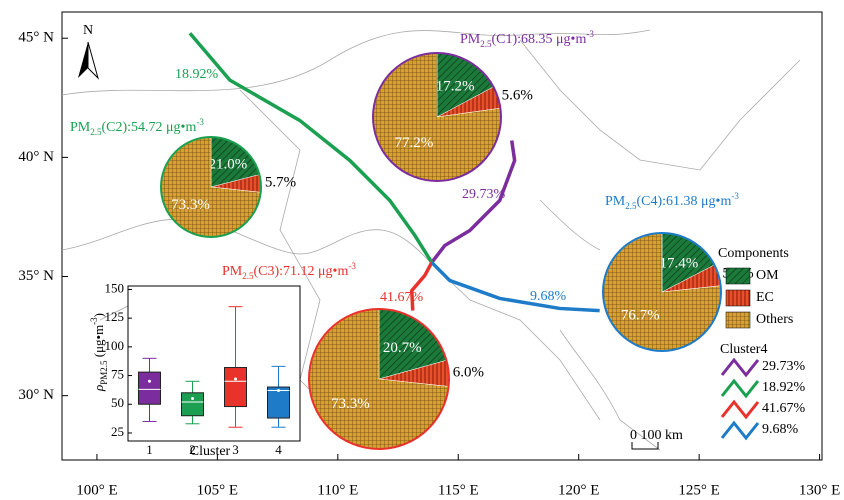  I want to click on y-tick-label: 45° N, so click(36, 38).